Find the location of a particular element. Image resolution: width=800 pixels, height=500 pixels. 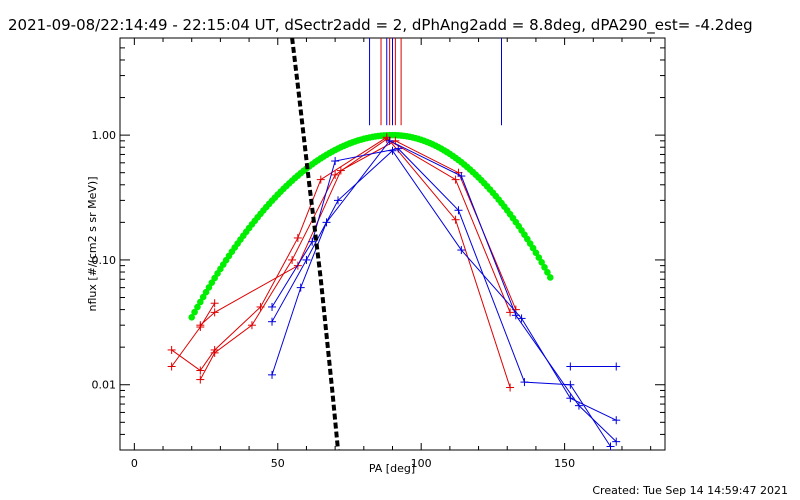

y-tick-labels: 0.01 0.10 1.00 is located at coordinates (104, 260).